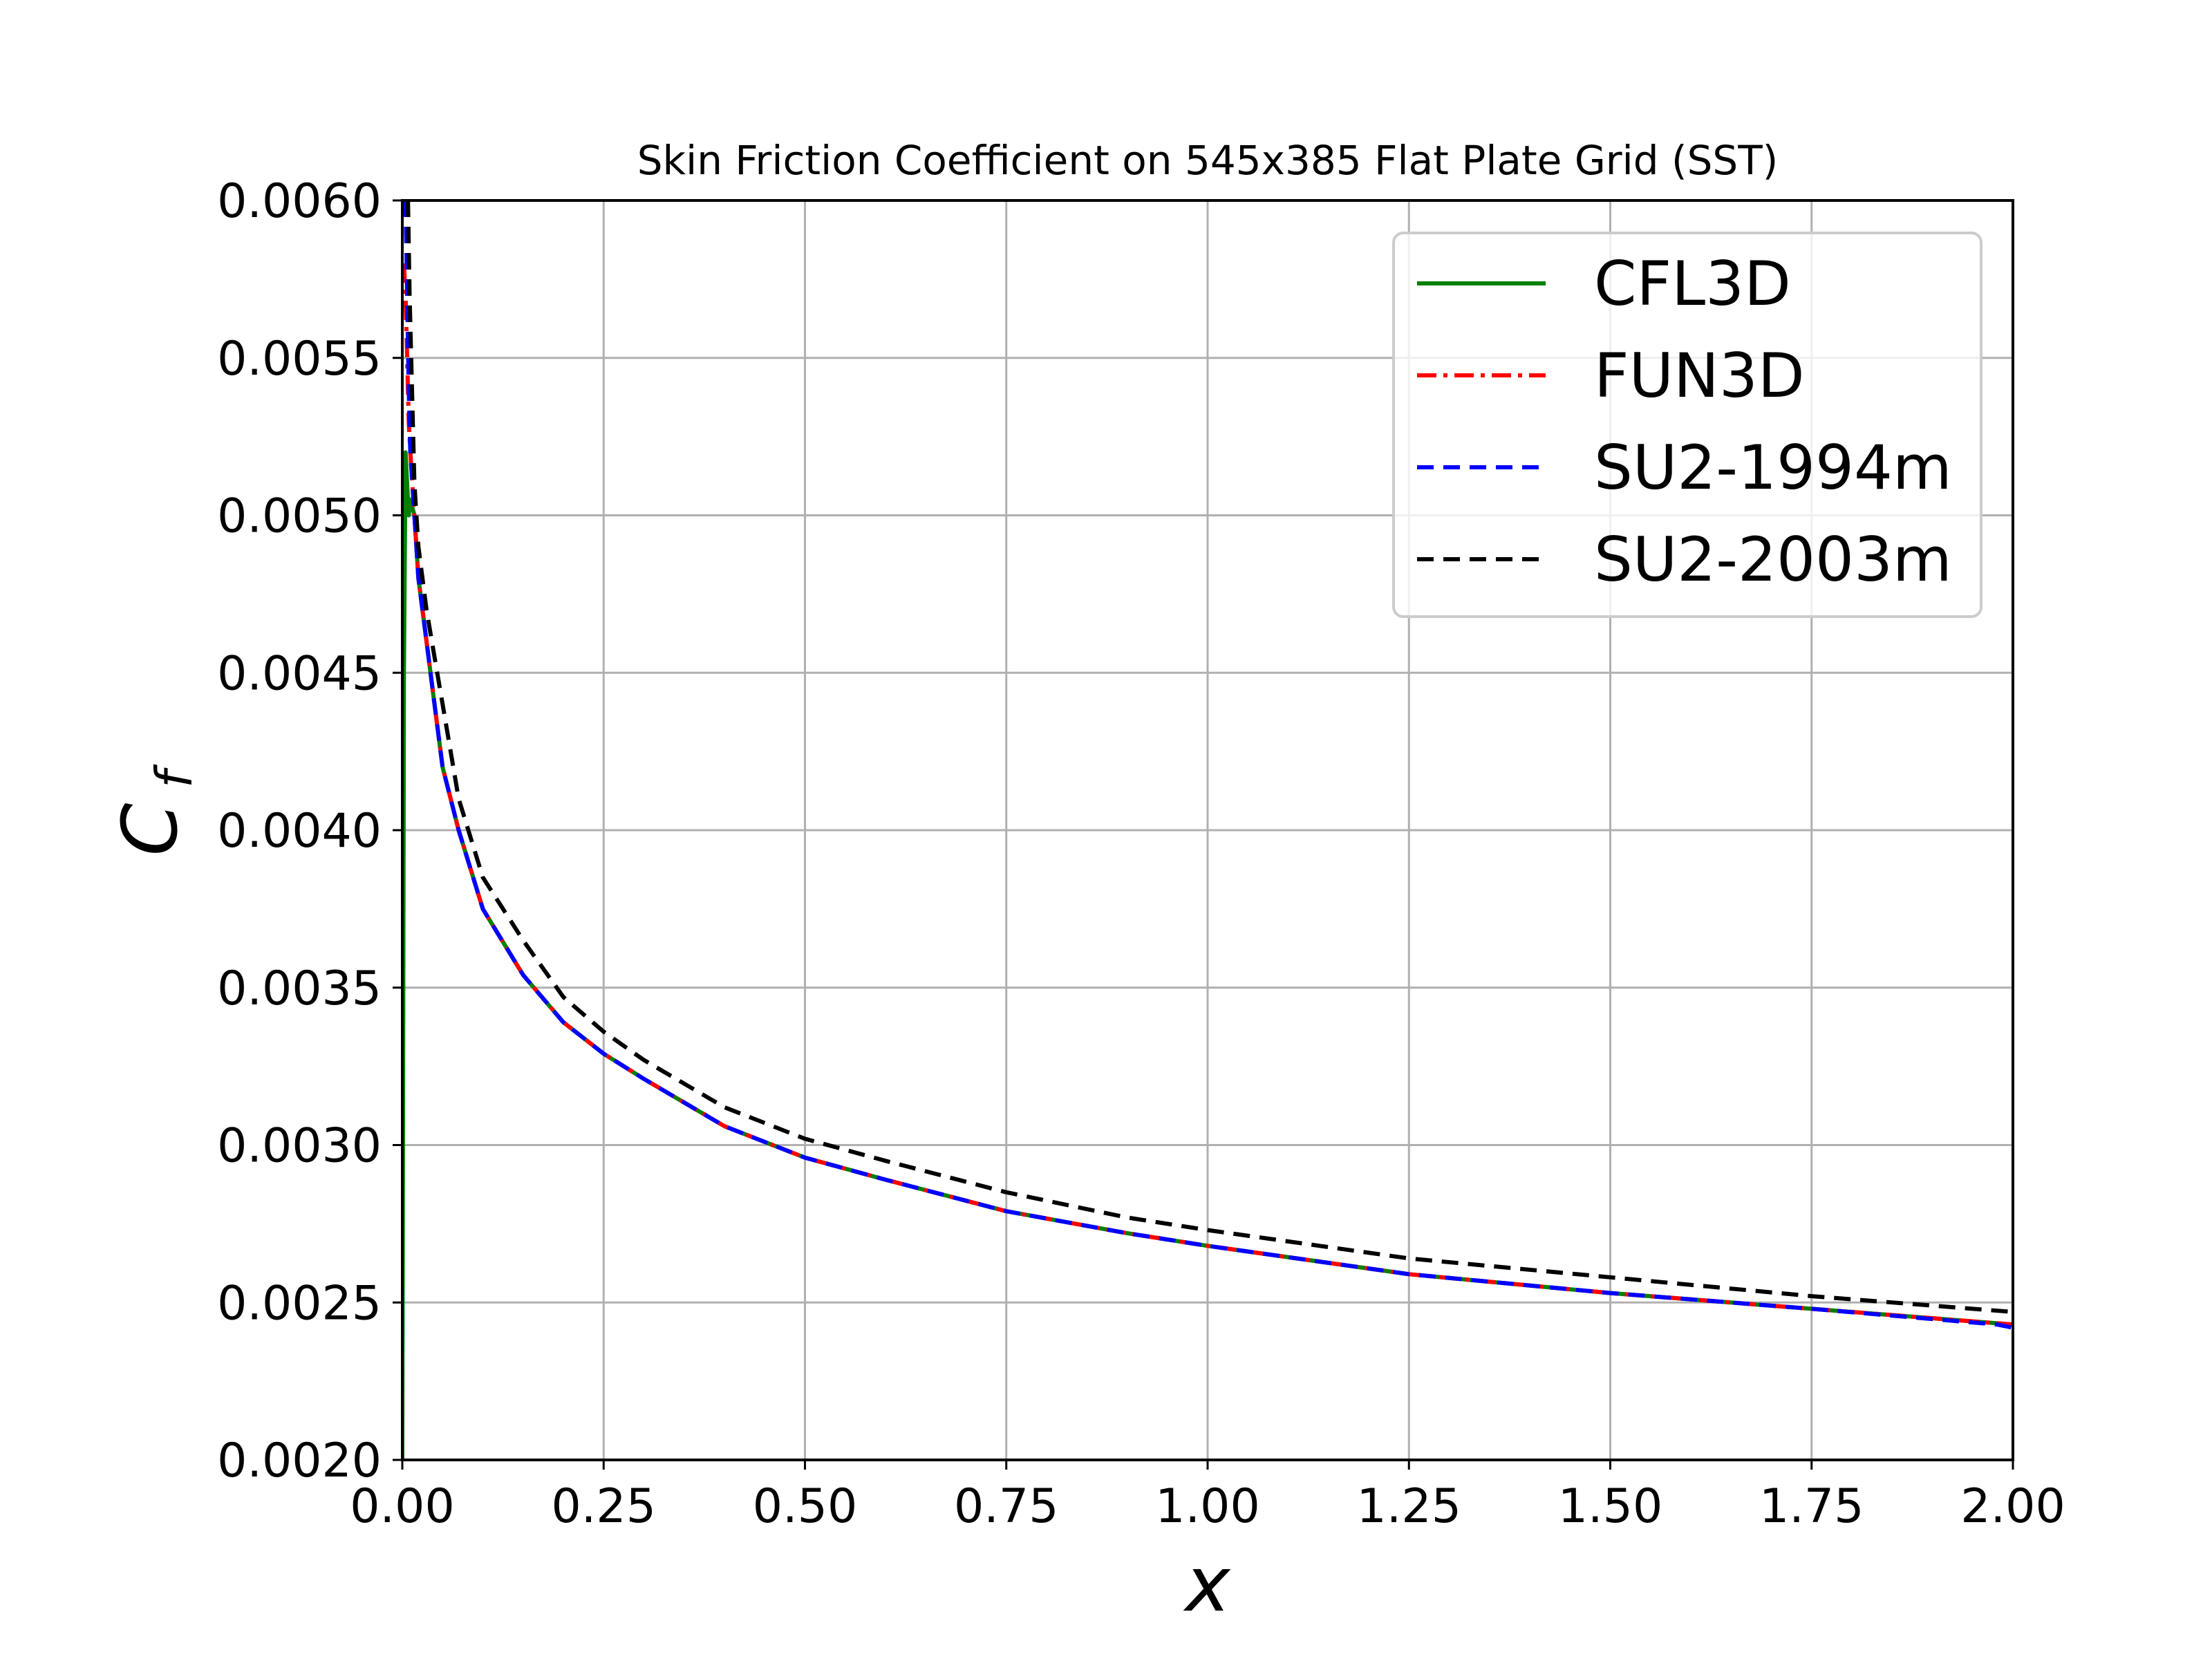 This screenshot has height=1659, width=2212. What do you see at coordinates (1207, 1584) in the screenshot?
I see `x-axis-label: x` at bounding box center [1207, 1584].